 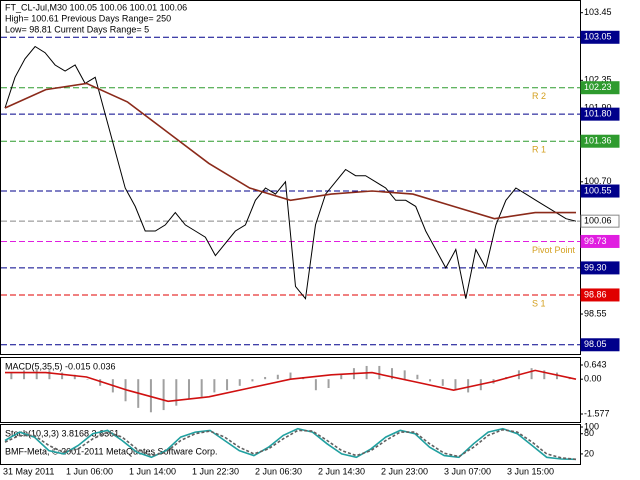 What do you see at coordinates (539, 303) in the screenshot?
I see `level-name: S 1` at bounding box center [539, 303].